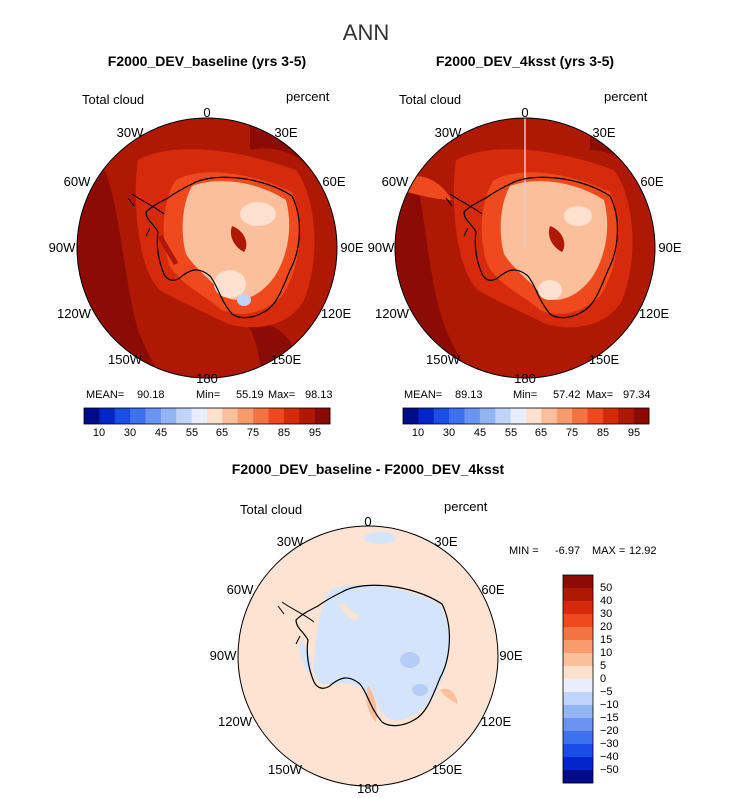 Image resolution: width=733 pixels, height=798 pixels. What do you see at coordinates (606, 601) in the screenshot?
I see `colorbar-tick: 40` at bounding box center [606, 601].